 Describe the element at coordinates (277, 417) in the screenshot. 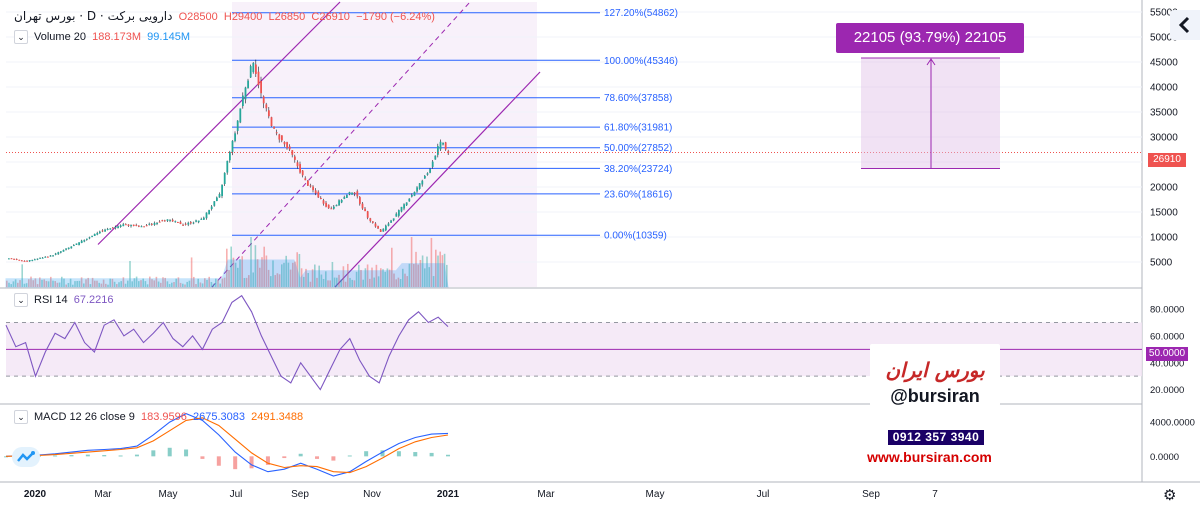

I see `macd-signal-value: 2491.3488` at that location.